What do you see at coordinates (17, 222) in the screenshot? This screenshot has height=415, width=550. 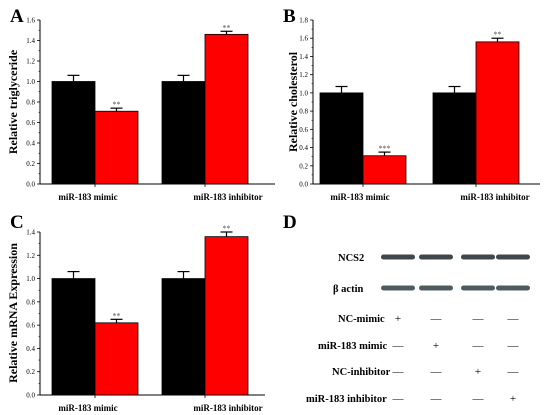 I see `panel-letter-C: C` at bounding box center [17, 222].